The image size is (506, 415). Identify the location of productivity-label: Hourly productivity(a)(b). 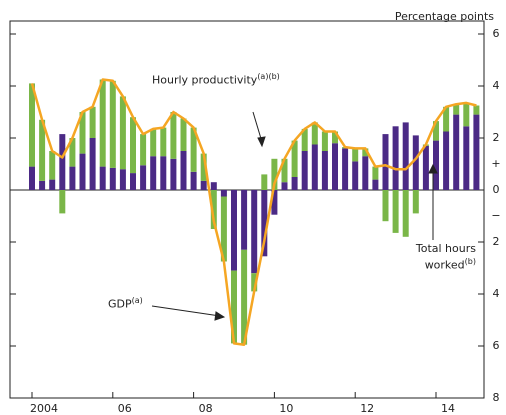
(216, 78).